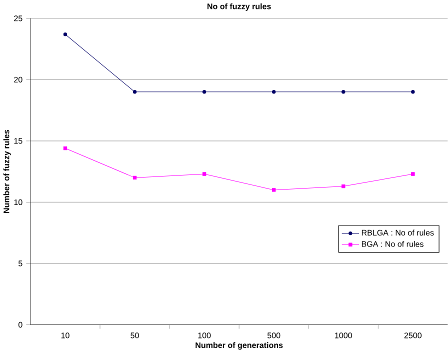 The image size is (448, 353). Describe the element at coordinates (398, 233) in the screenshot. I see `legend-label: RBLGA : No of rules` at that location.